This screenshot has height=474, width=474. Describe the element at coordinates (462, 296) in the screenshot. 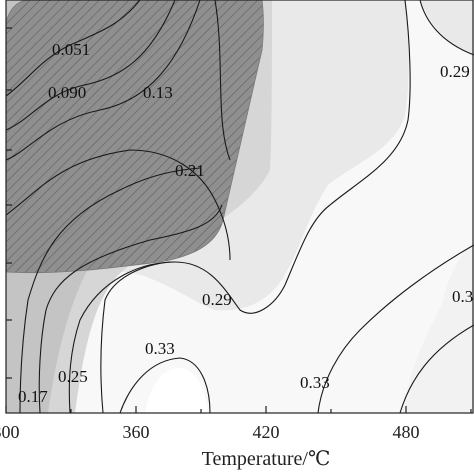

I see `contour-label-right-edge: 0.3` at that location.